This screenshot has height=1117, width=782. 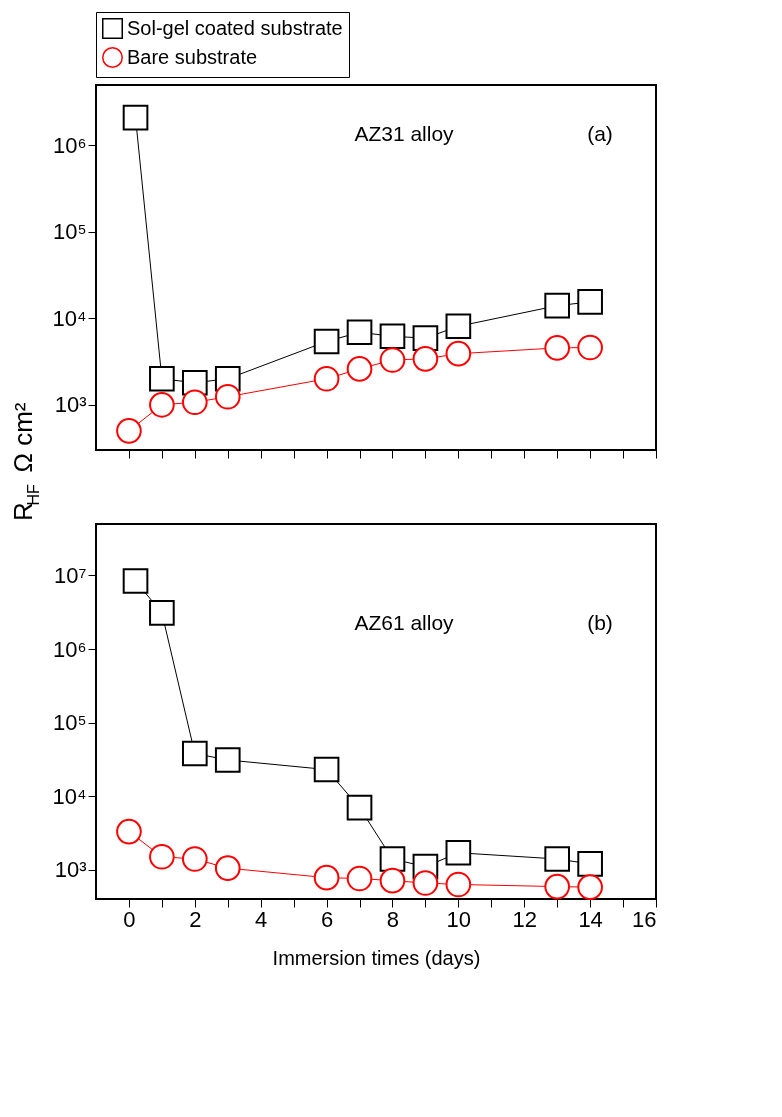 I want to click on annotation: (a), so click(x=600, y=133).